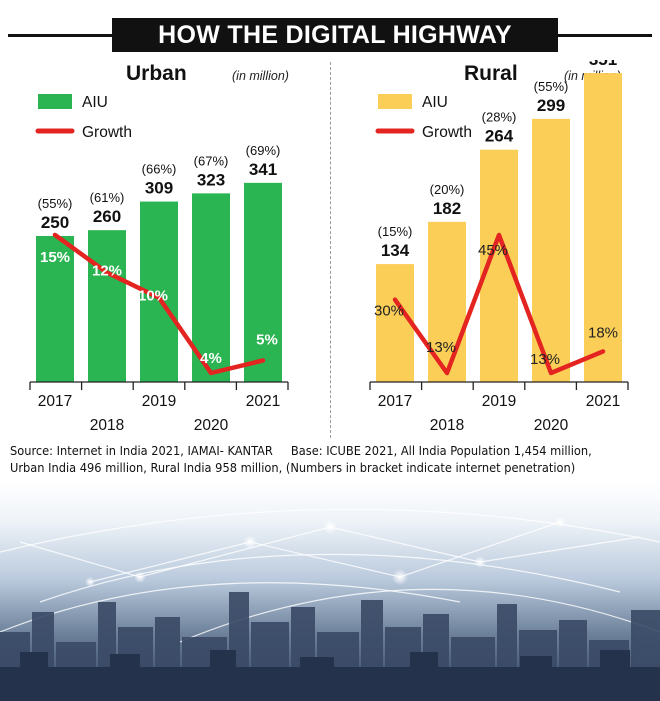 The height and width of the screenshot is (701, 660). What do you see at coordinates (330, 250) in the screenshot?
I see `panel-divider` at bounding box center [330, 250].